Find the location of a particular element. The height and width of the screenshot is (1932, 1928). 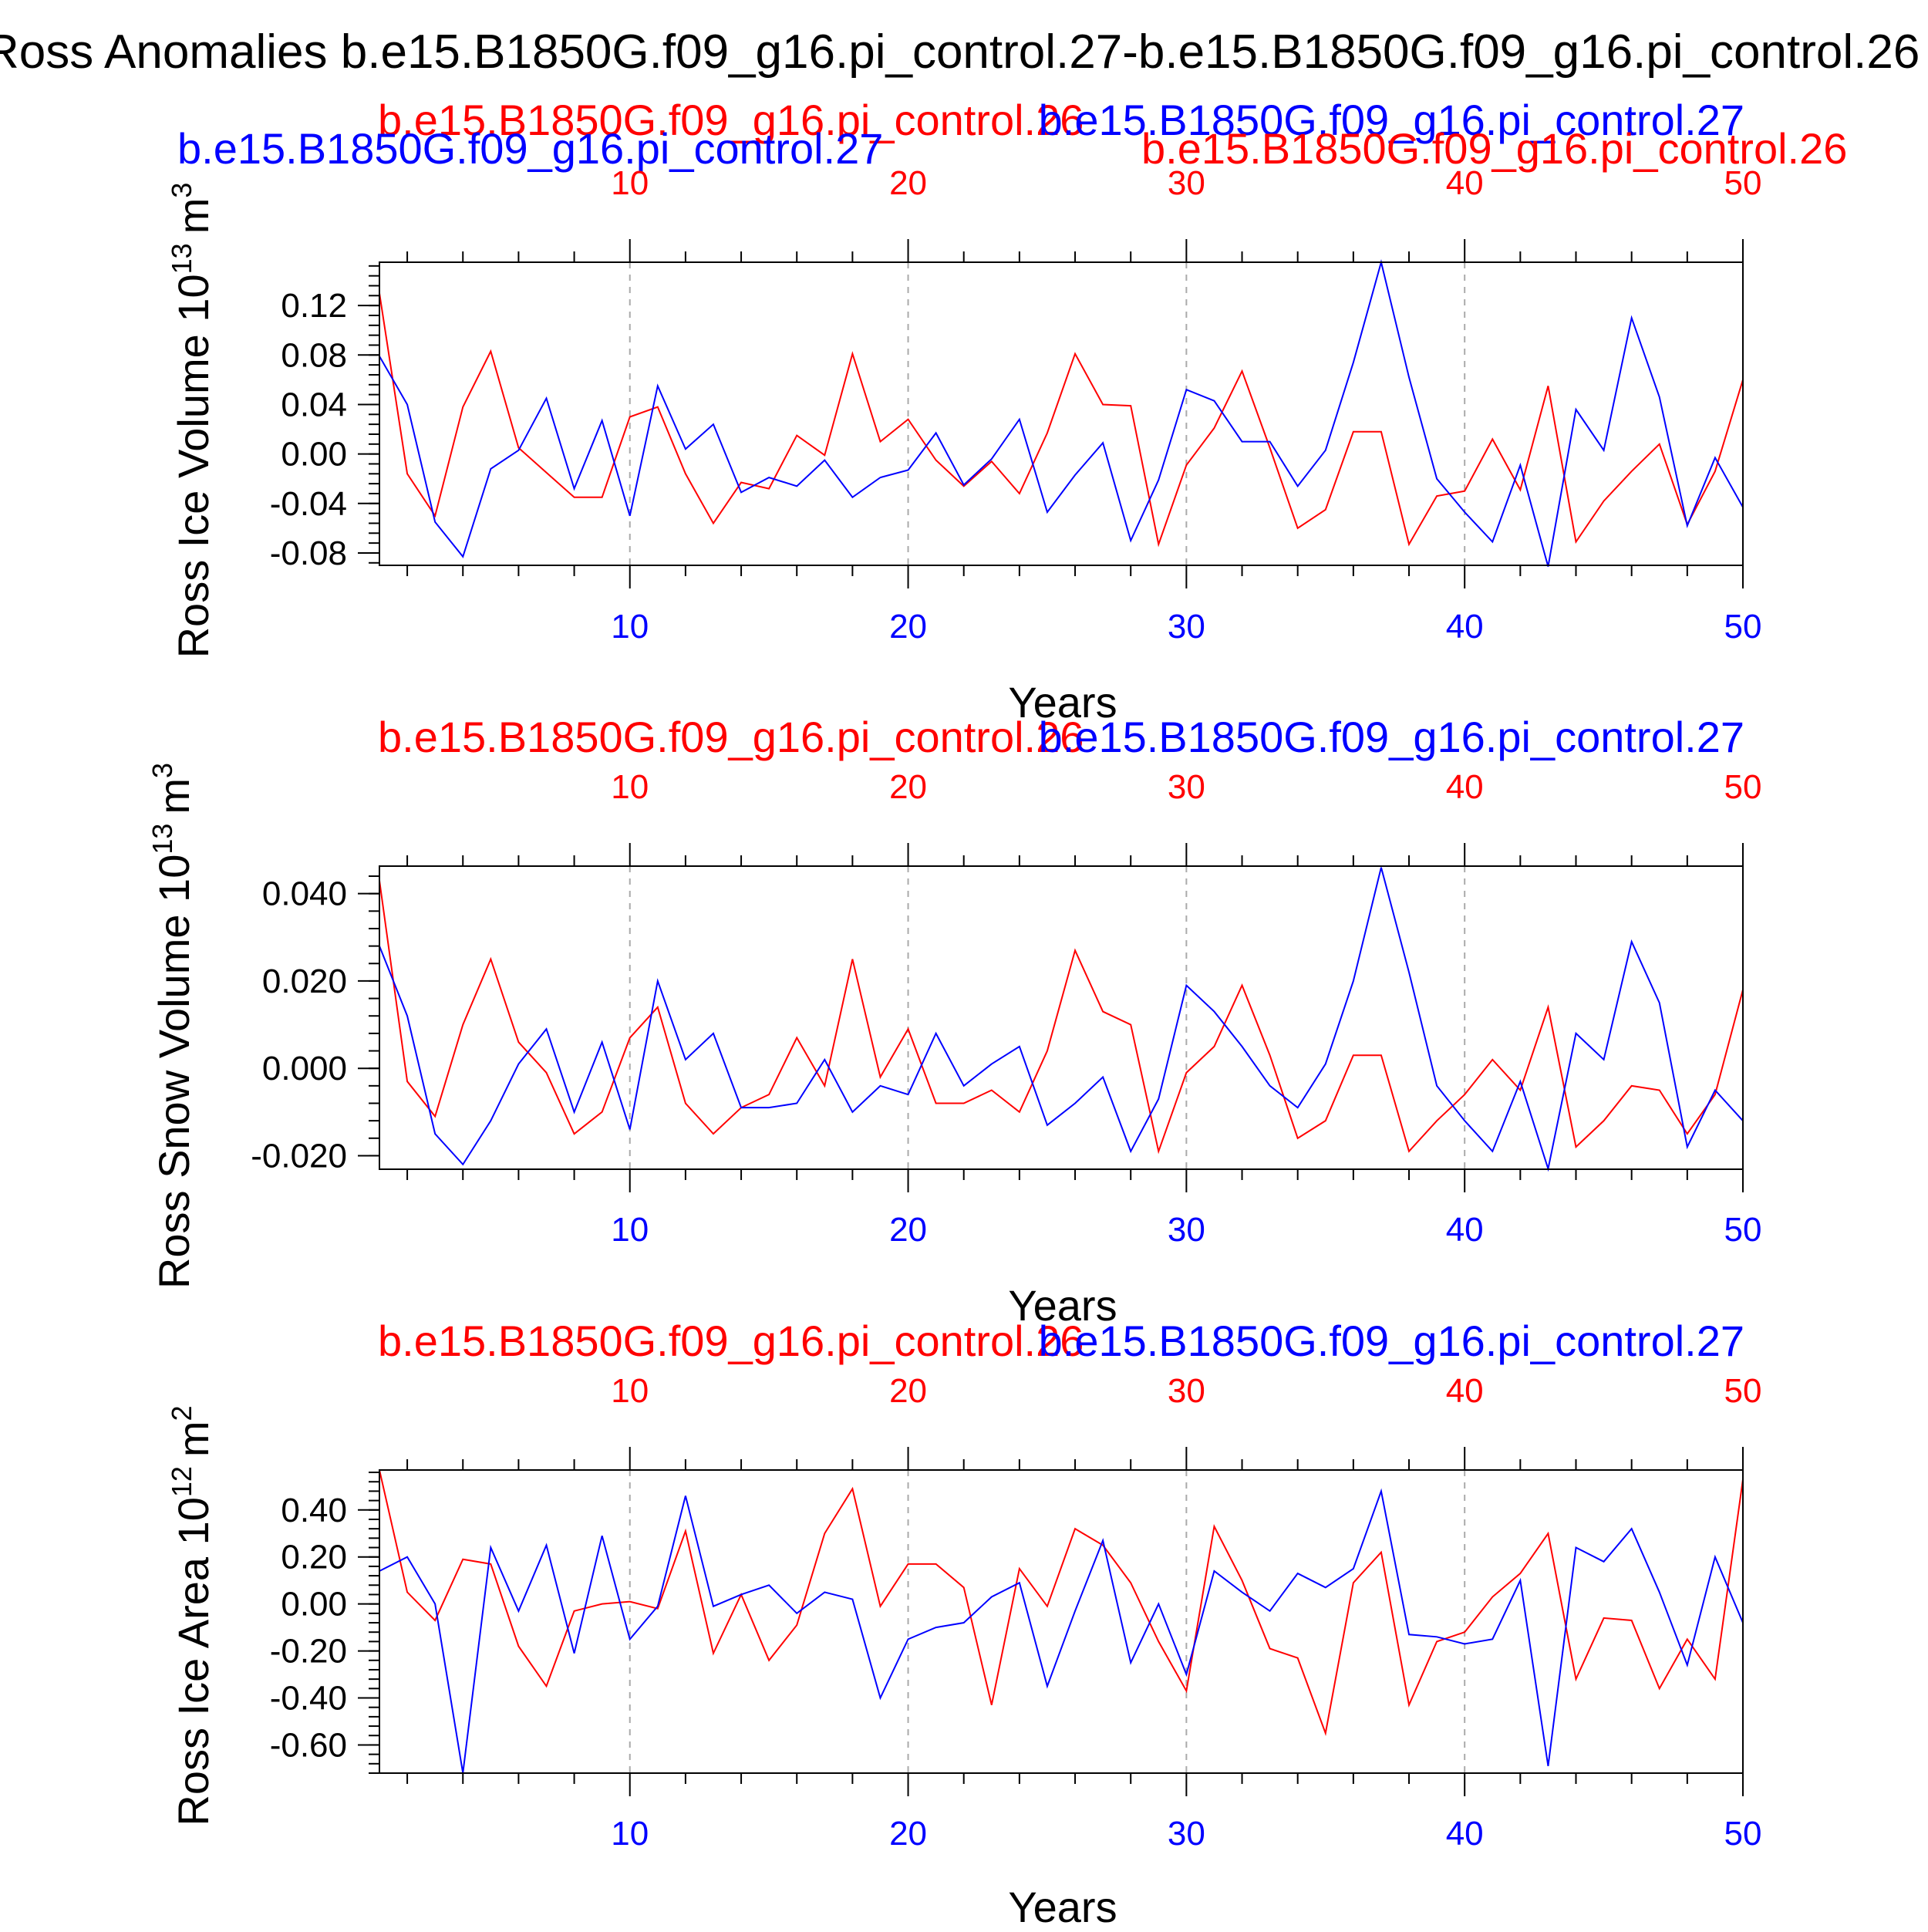

panel-3-series-line-blue is located at coordinates (1061, 1631).